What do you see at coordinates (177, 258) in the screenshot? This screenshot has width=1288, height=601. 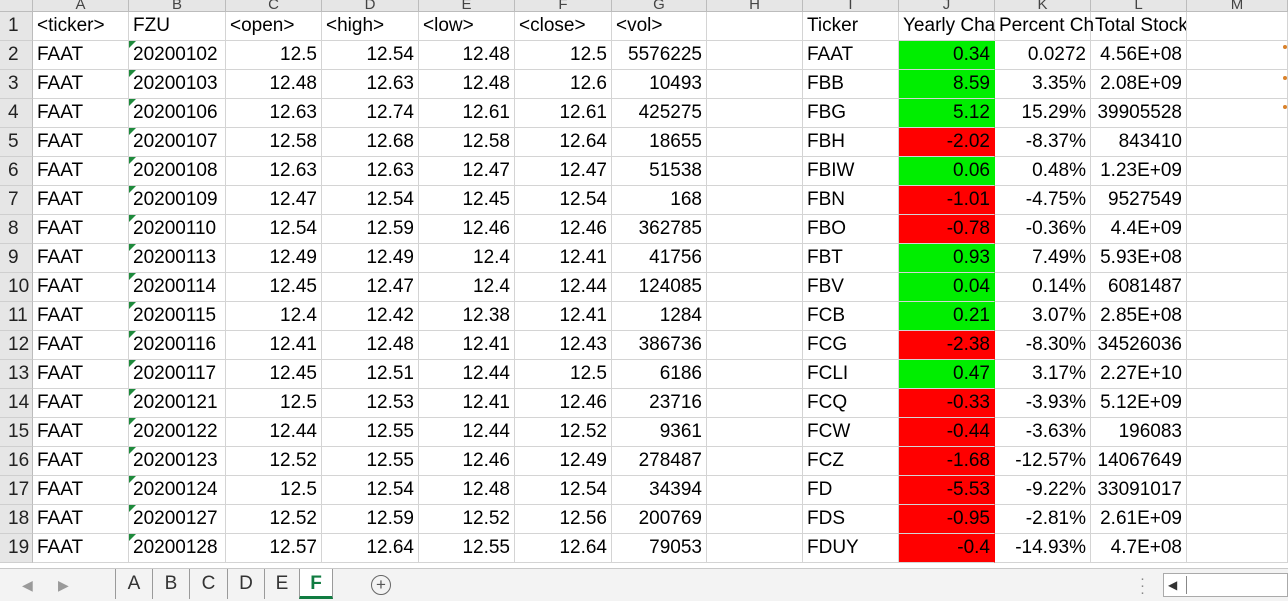 I see `cell: 20200113` at bounding box center [177, 258].